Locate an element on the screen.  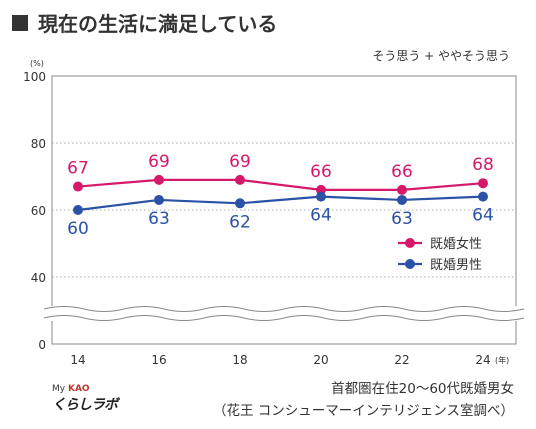
series-2-label-16: 63 is located at coordinates (159, 219).